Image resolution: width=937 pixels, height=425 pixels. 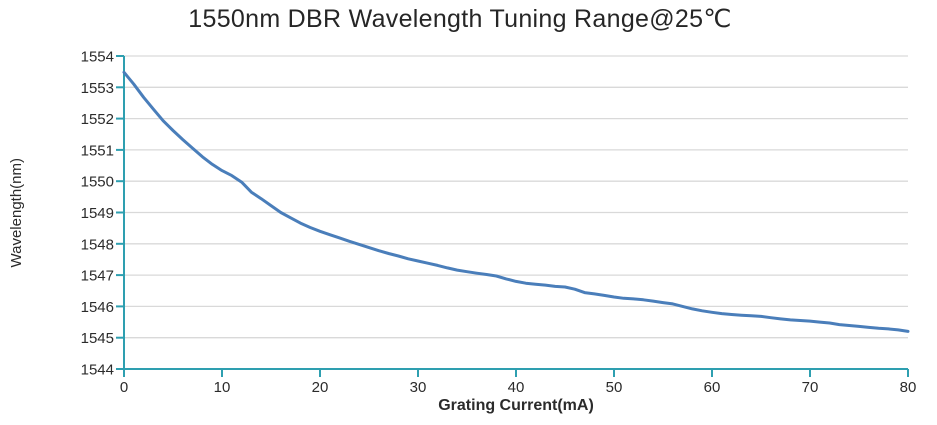 I want to click on x-tick-label: 30, so click(x=418, y=387).